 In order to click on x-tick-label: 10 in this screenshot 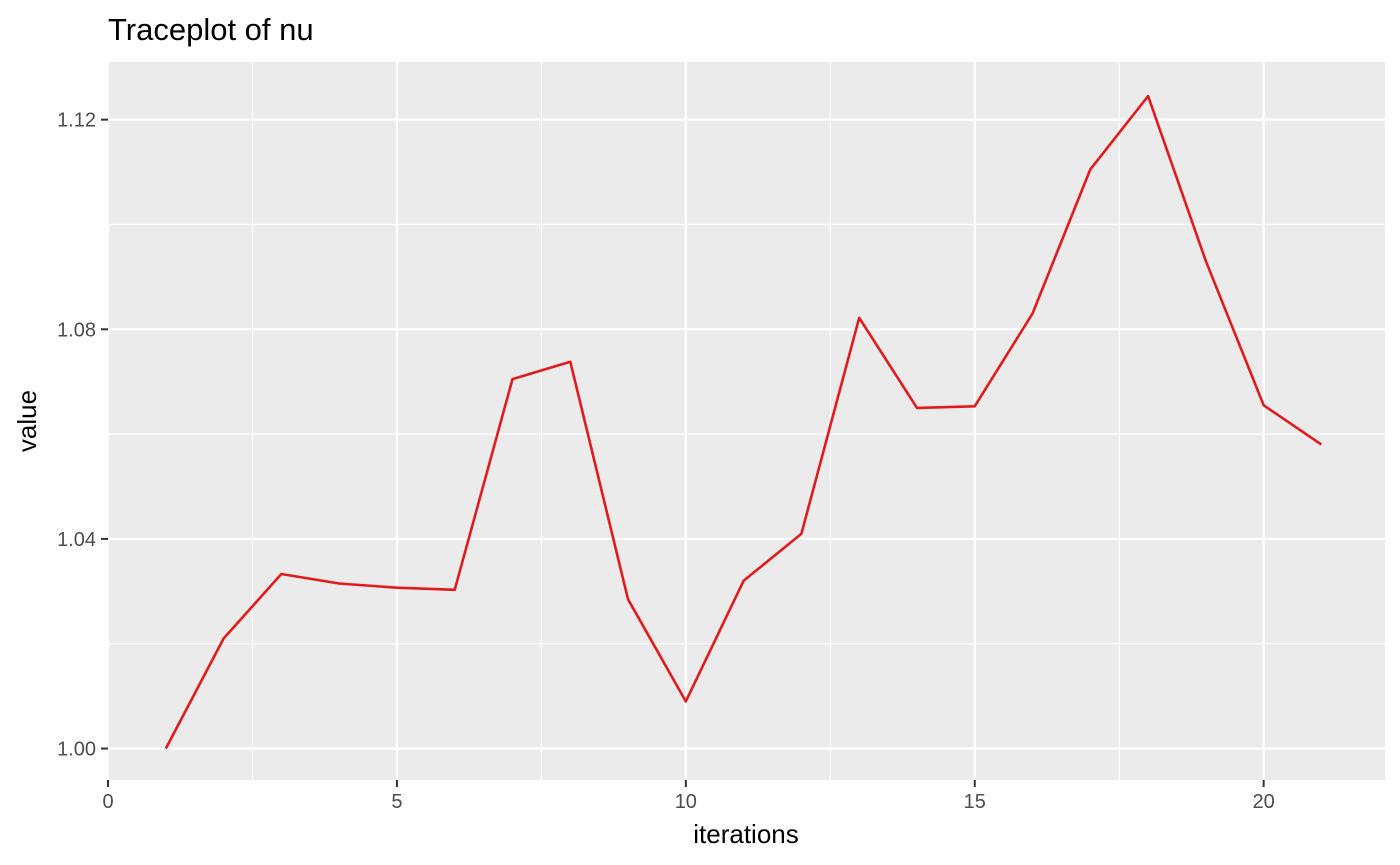, I will do `click(686, 802)`.